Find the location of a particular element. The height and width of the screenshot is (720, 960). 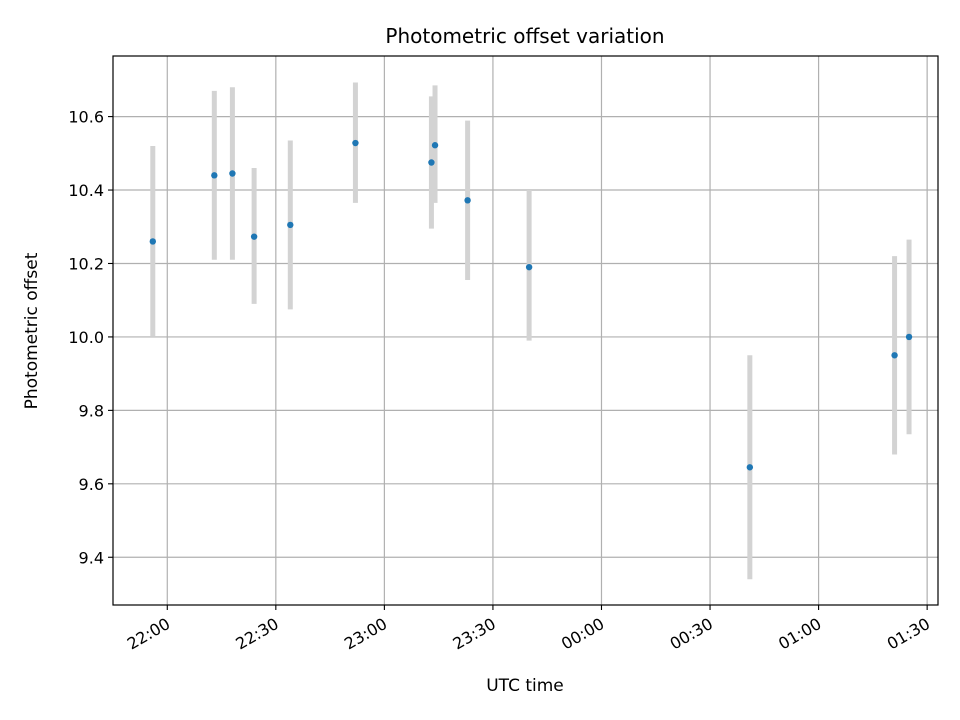

x-tick-label: 01:00 is located at coordinates (799, 634).